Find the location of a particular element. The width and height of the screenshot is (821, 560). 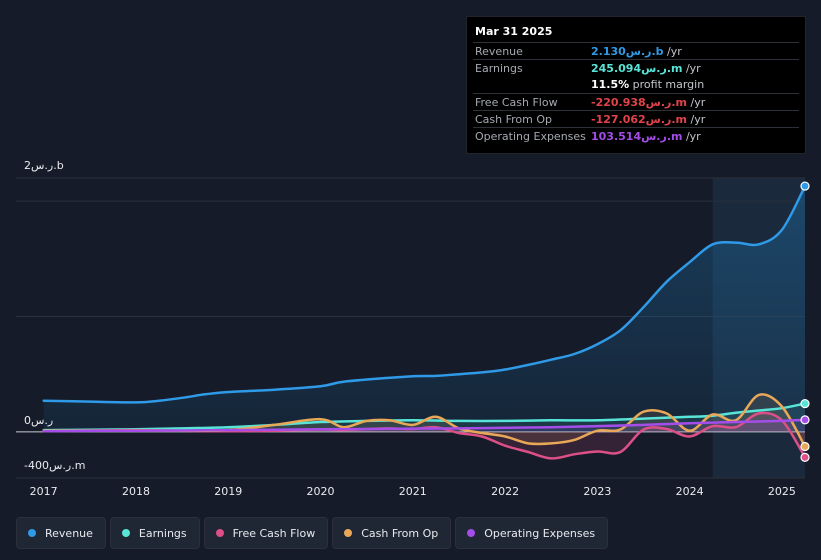

x-tick-label: 2020 is located at coordinates (321, 491).